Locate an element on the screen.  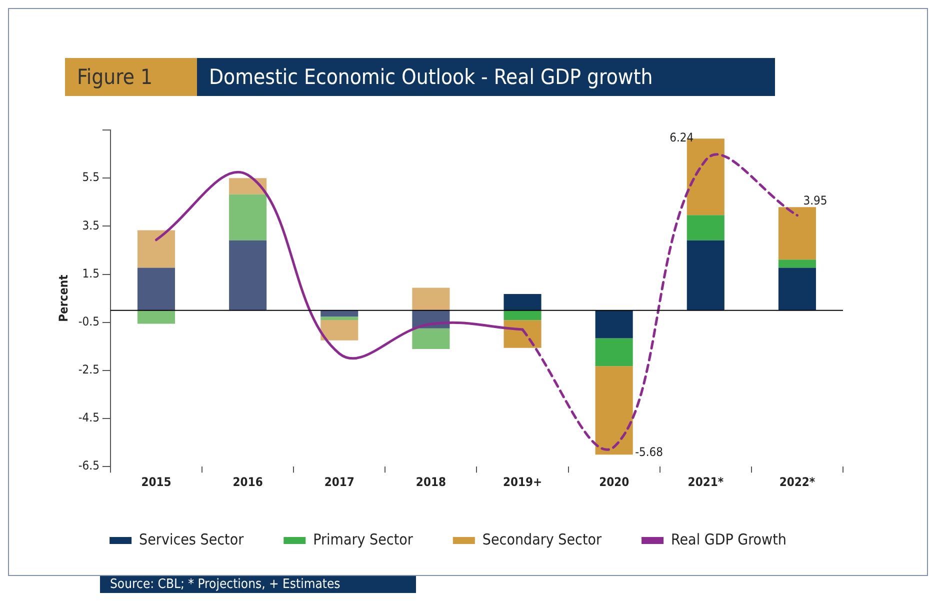
source-note: Source: CBL; * Projections, + Estimates is located at coordinates (258, 584).